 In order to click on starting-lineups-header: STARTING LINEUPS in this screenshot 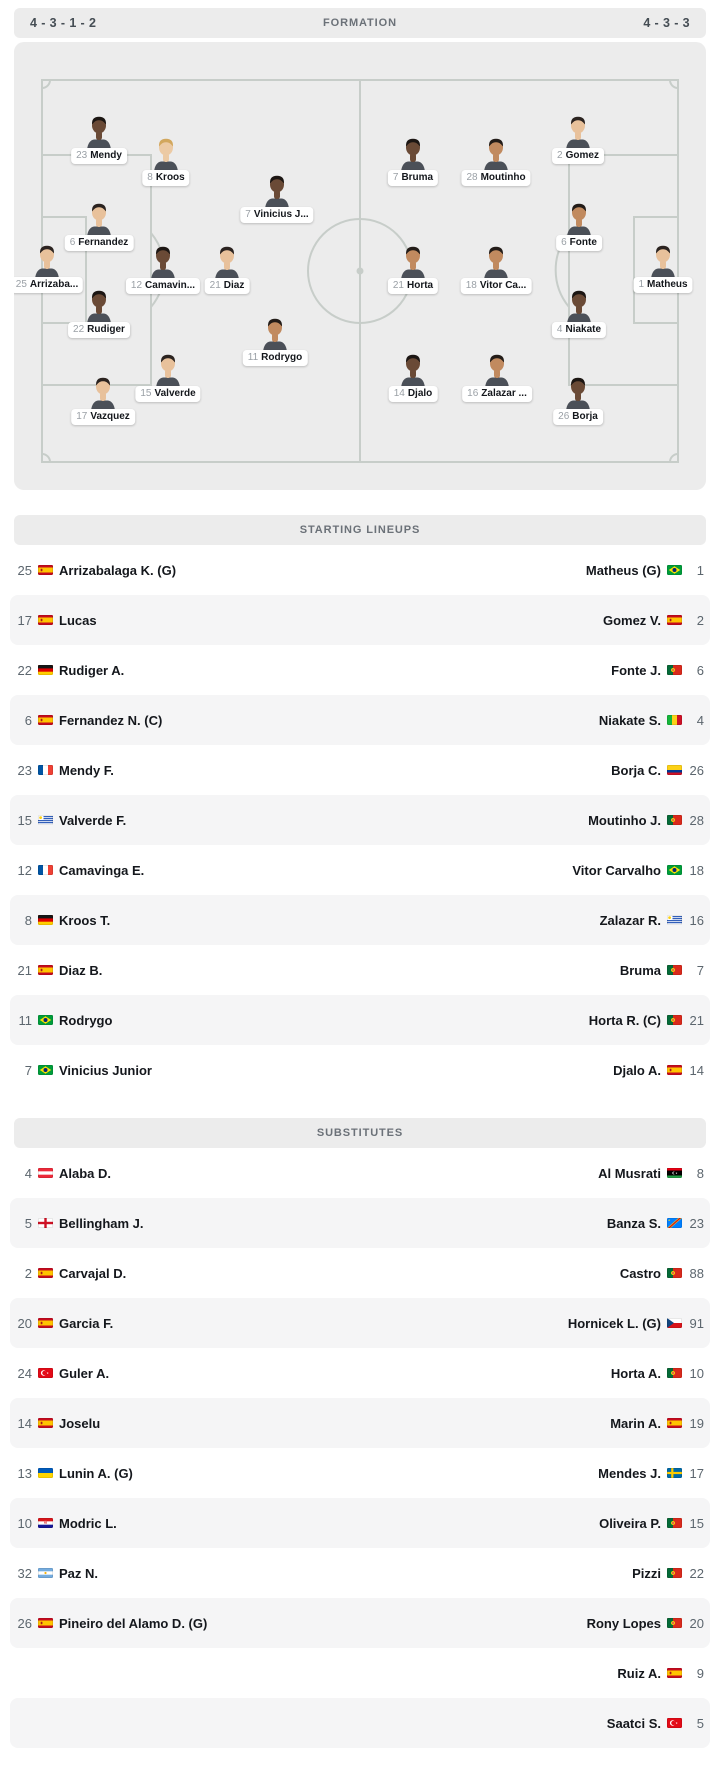, I will do `click(360, 530)`.